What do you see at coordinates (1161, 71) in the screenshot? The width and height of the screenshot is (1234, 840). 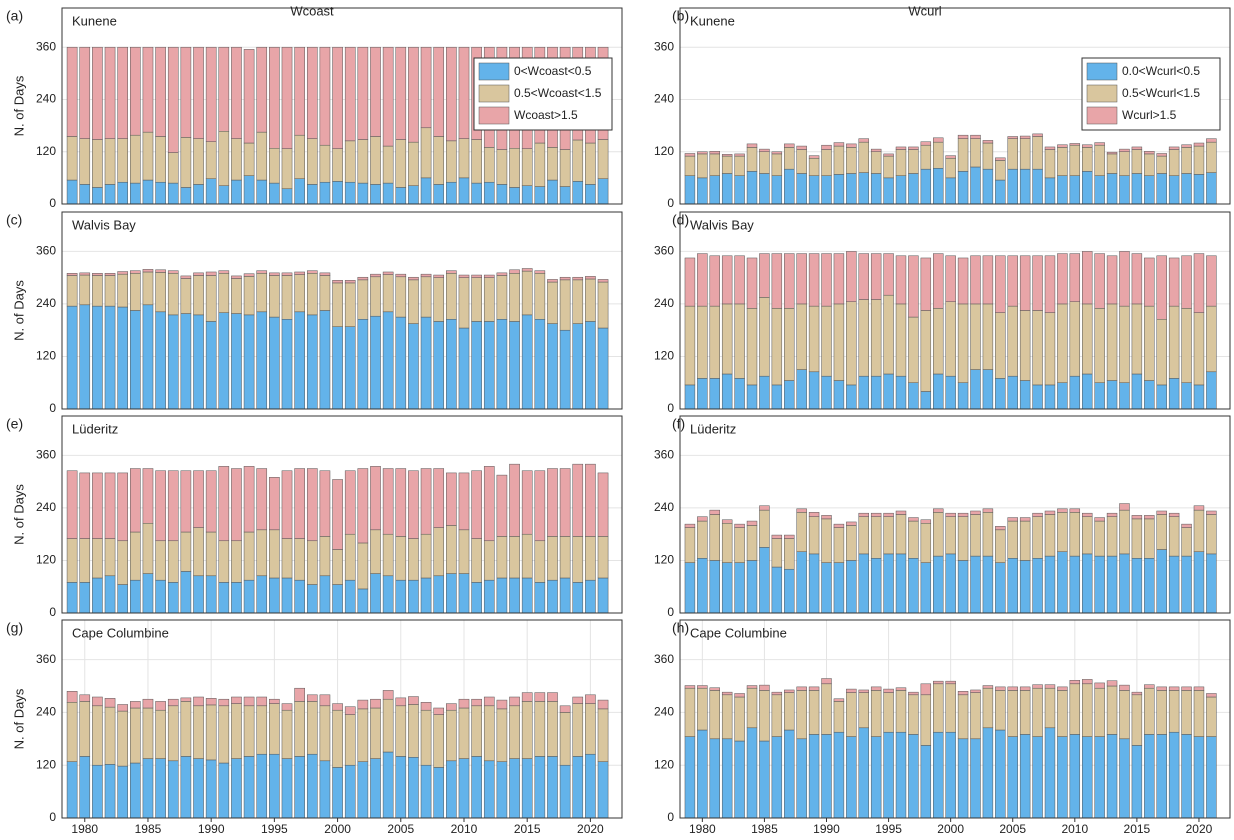 I see `legend-label: 0.0<Wcurl<0.5` at bounding box center [1161, 71].